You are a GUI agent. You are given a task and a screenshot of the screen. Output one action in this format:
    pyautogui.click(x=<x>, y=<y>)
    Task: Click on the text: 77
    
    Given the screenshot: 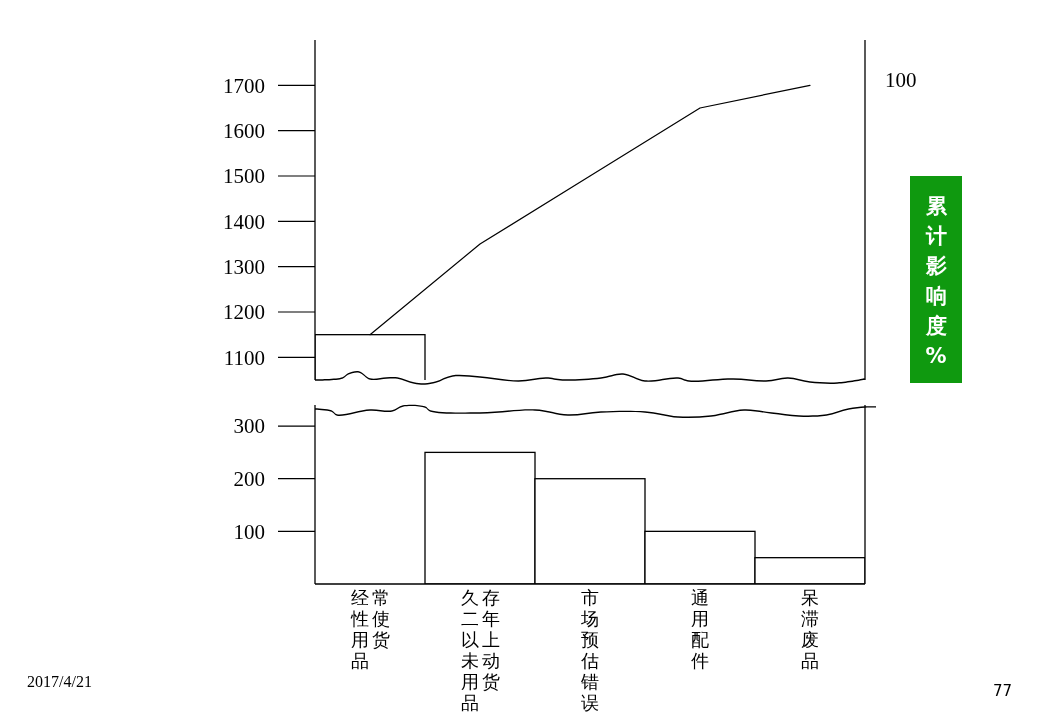 What is the action you would take?
    pyautogui.click(x=1002, y=691)
    